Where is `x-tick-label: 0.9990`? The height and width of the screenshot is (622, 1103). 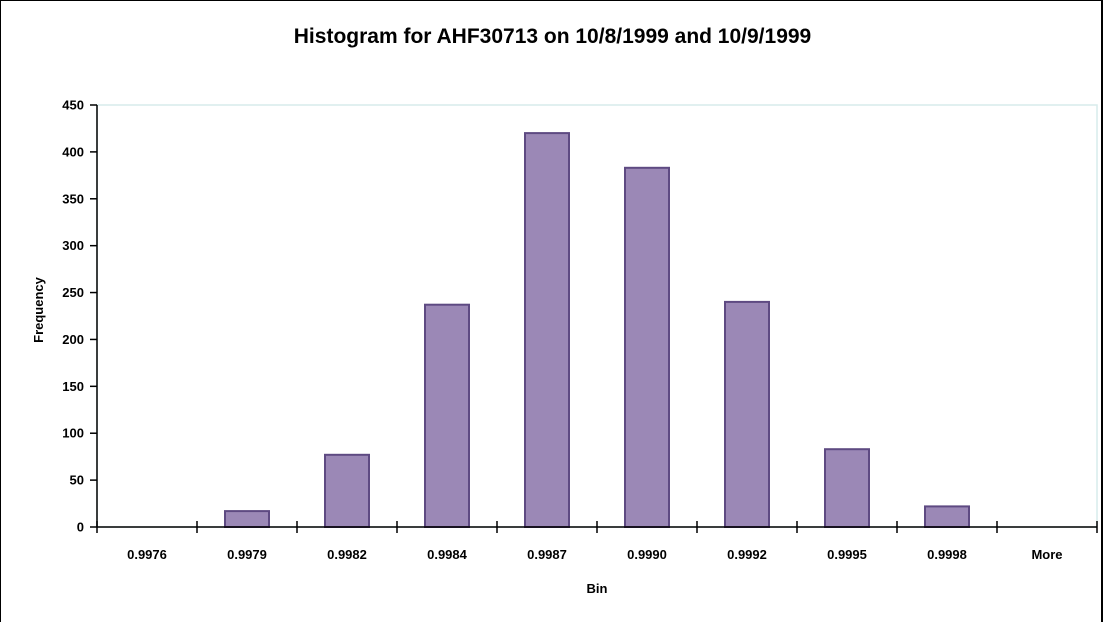 x-tick-label: 0.9990 is located at coordinates (647, 554).